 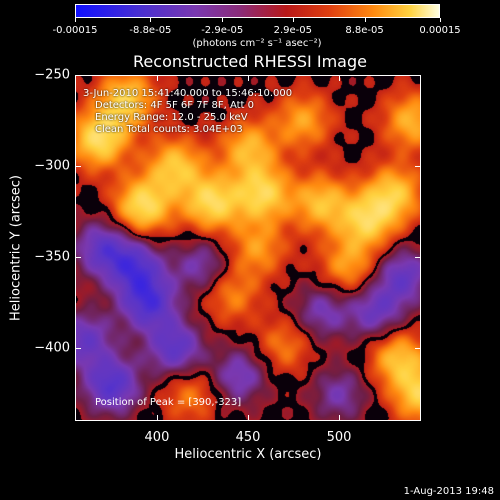 I want to click on energy-range-text: Energy Range: 12.0 - 25.0 keV, so click(x=171, y=117).